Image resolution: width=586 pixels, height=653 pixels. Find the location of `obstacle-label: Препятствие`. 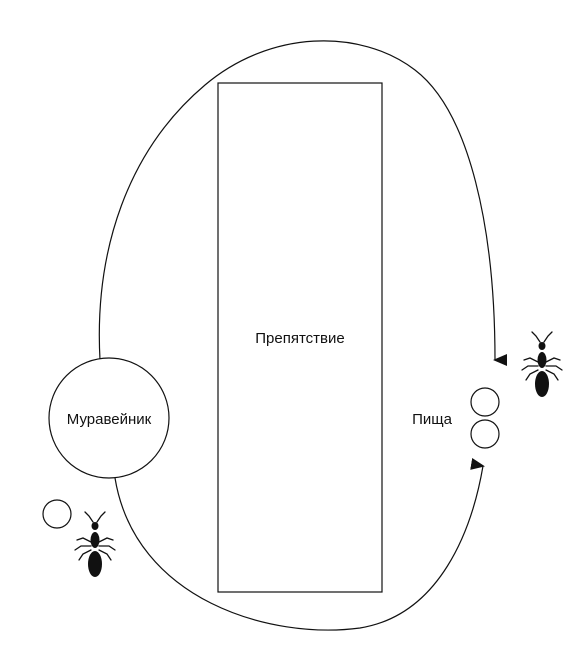

obstacle-label: Препятствие is located at coordinates (299, 338).